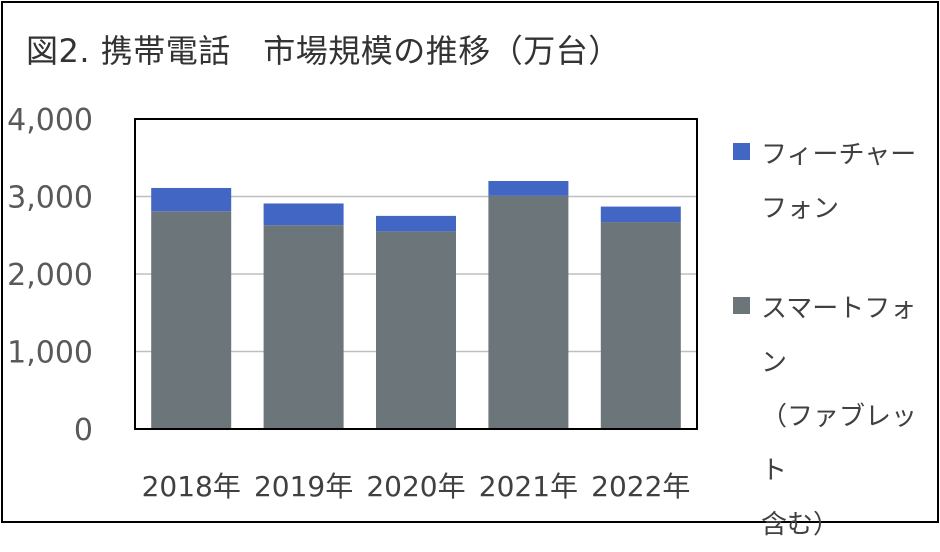 The image size is (940, 552). What do you see at coordinates (640, 486) in the screenshot?
I see `x-tick-label: 2022年` at bounding box center [640, 486].